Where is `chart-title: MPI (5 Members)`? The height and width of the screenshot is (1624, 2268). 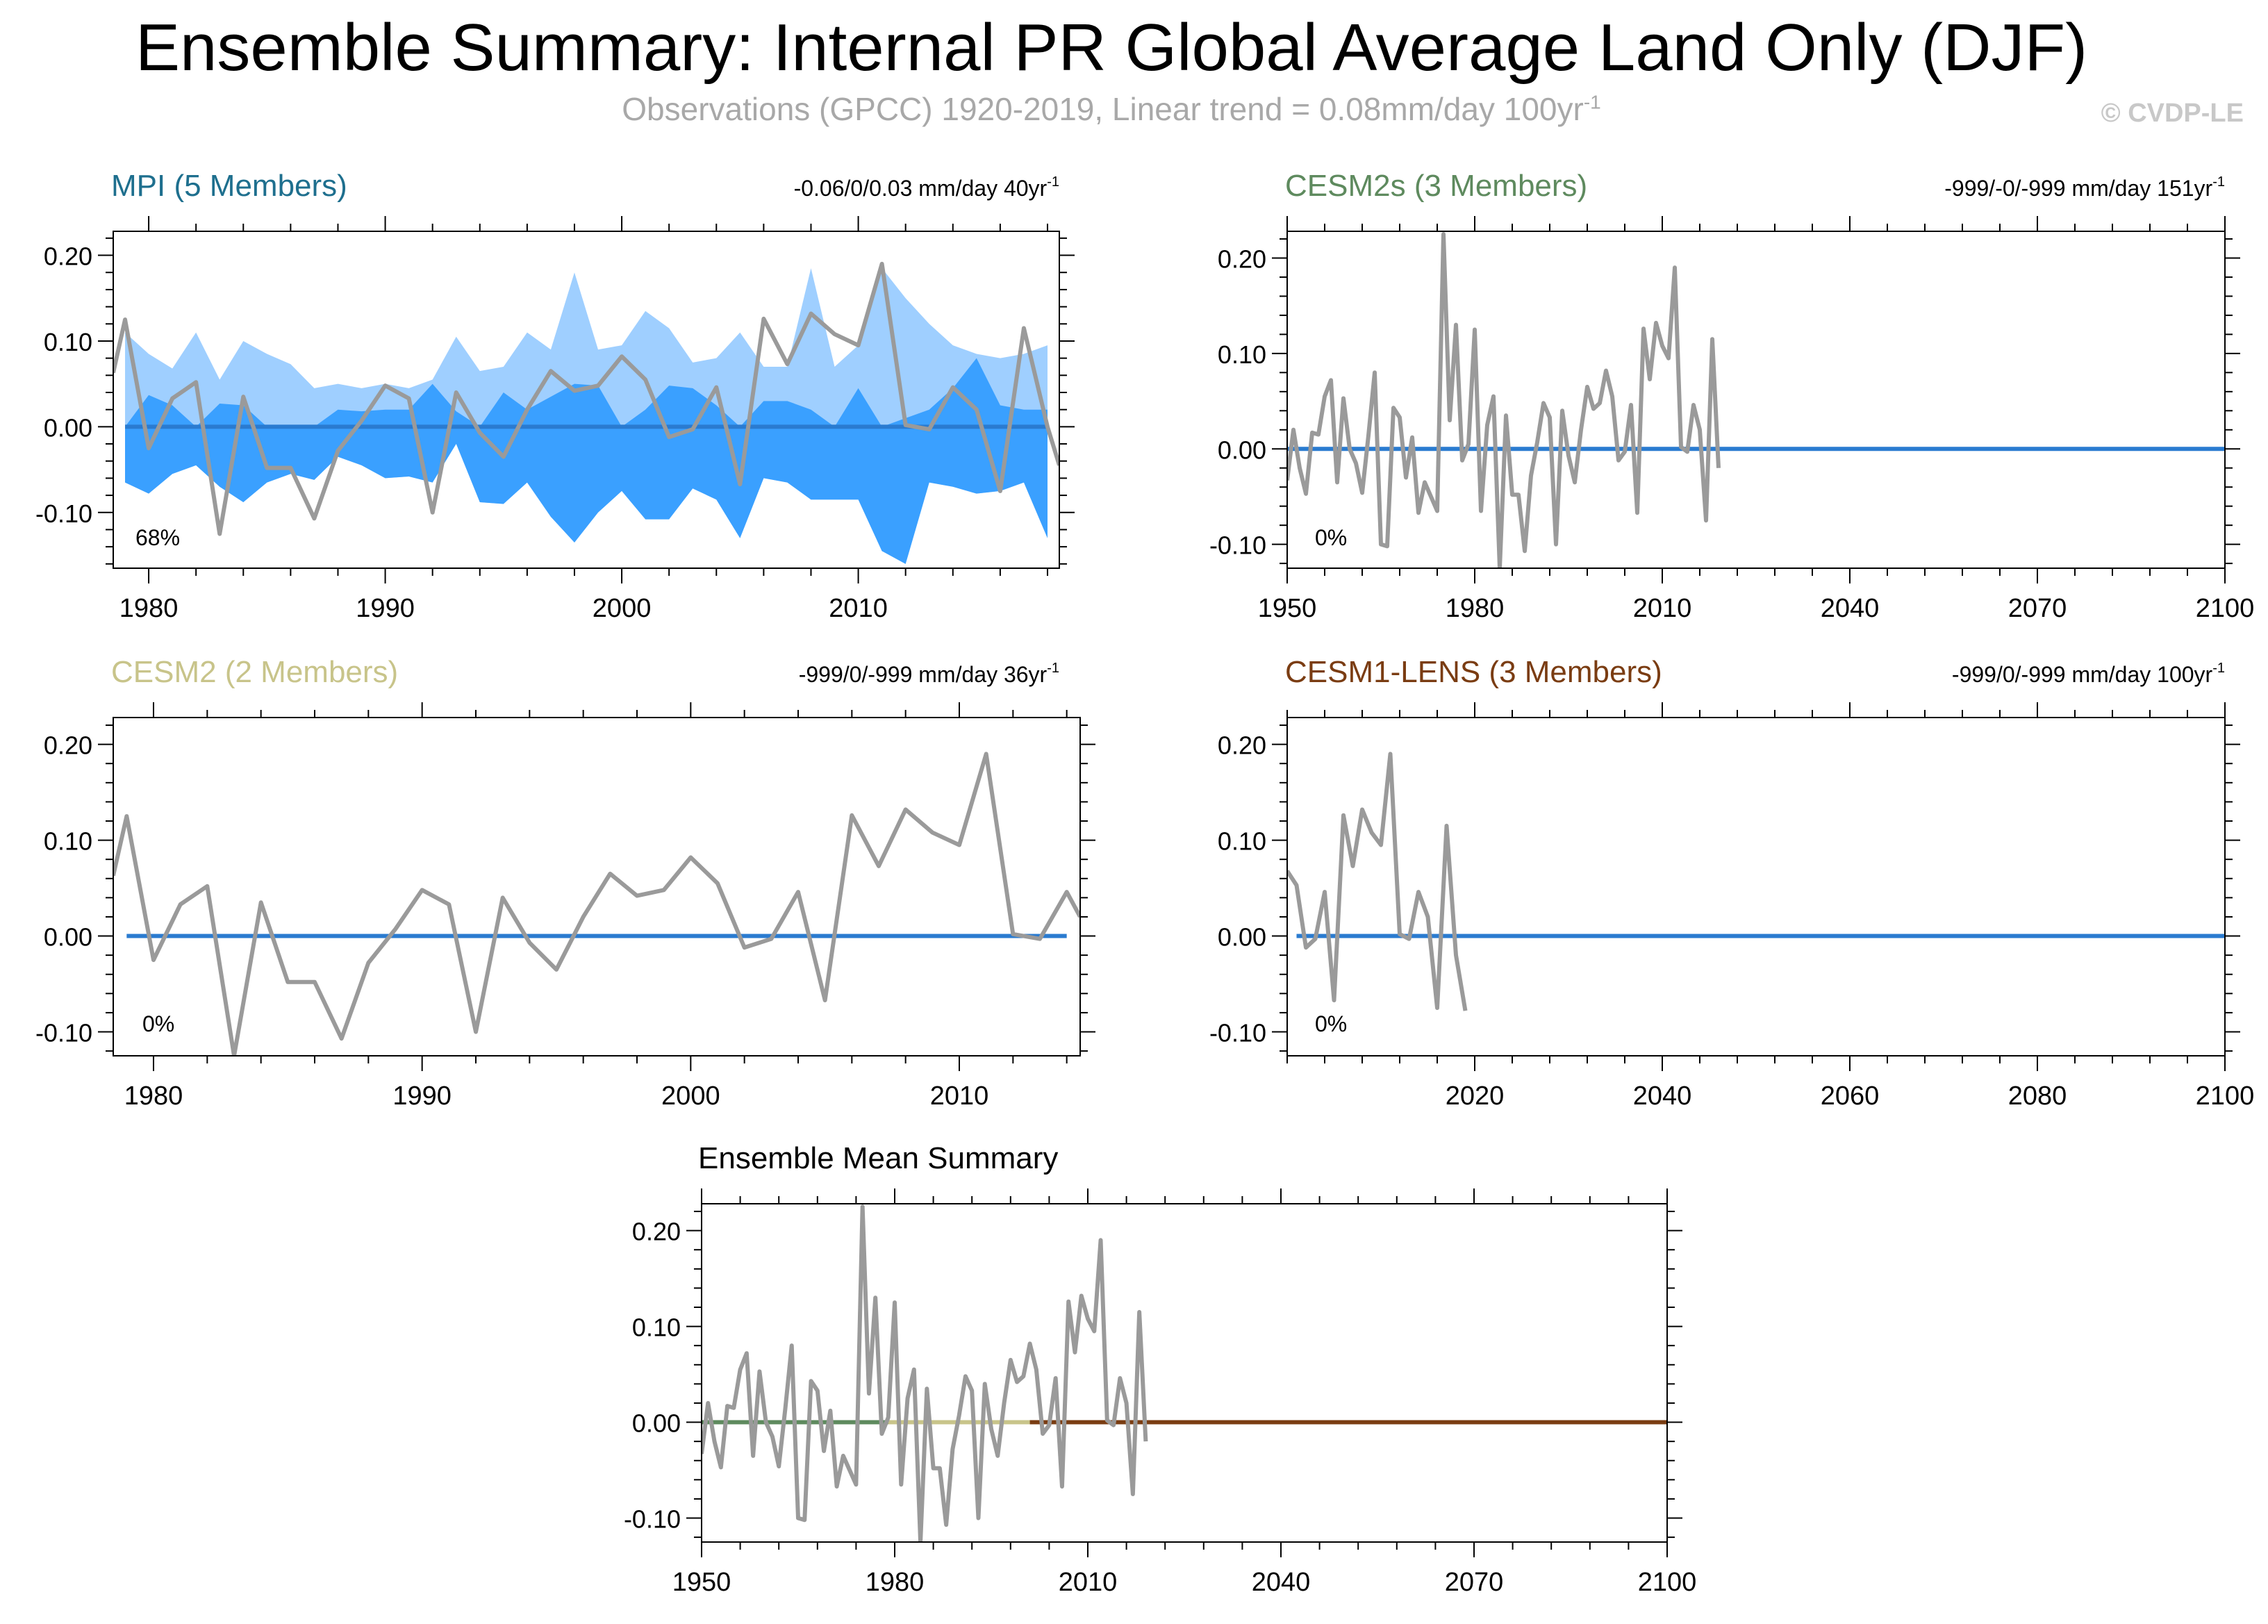 chart-title: MPI (5 Members) is located at coordinates (229, 186).